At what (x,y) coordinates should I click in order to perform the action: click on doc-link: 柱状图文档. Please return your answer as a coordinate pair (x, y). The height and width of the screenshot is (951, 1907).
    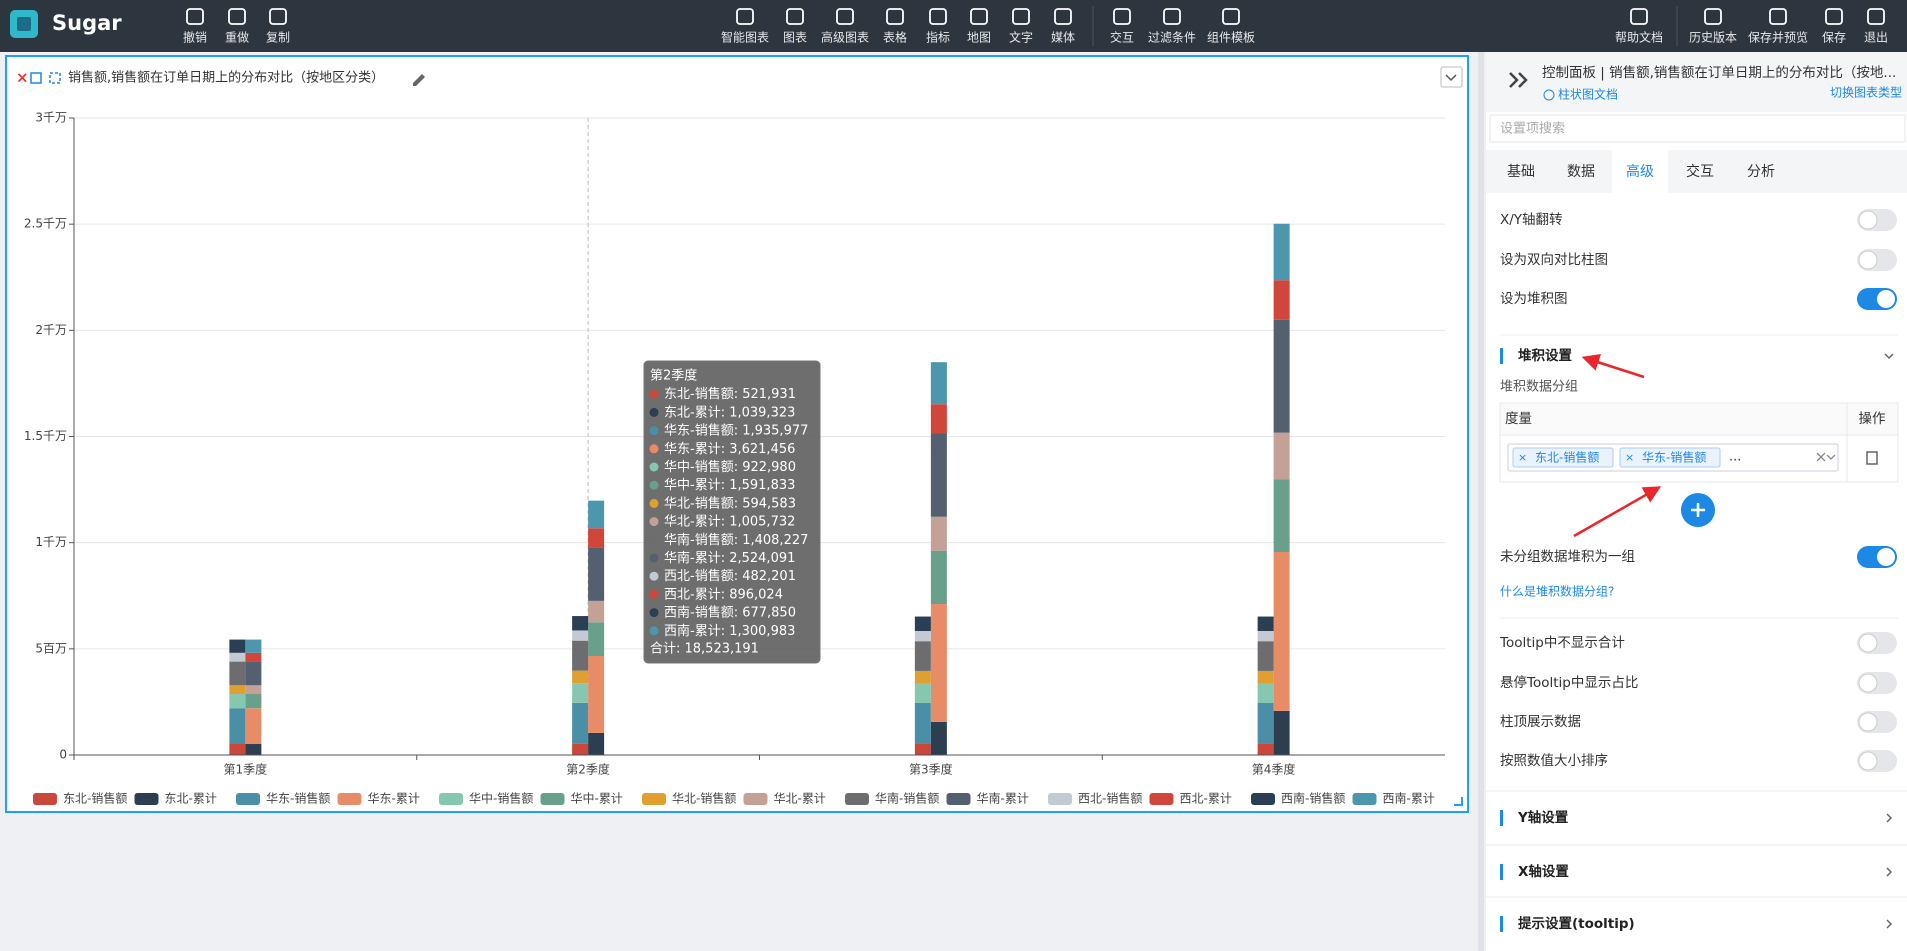
    Looking at the image, I should click on (1588, 94).